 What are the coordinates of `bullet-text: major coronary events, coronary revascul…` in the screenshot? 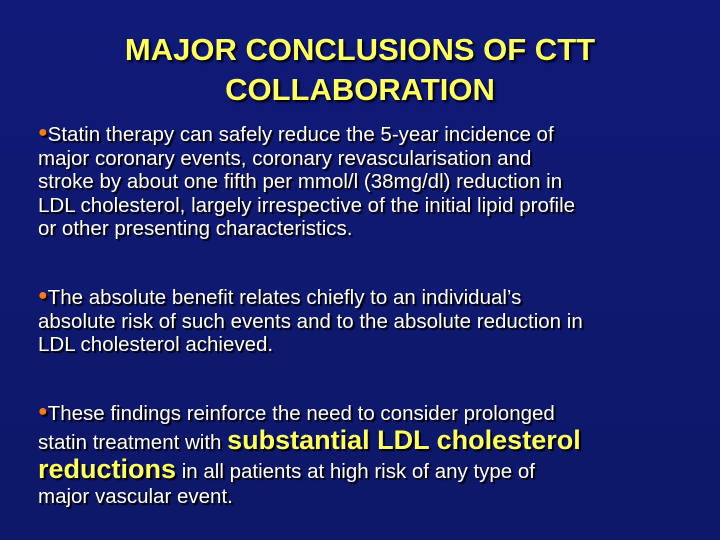 It's located at (285, 158).